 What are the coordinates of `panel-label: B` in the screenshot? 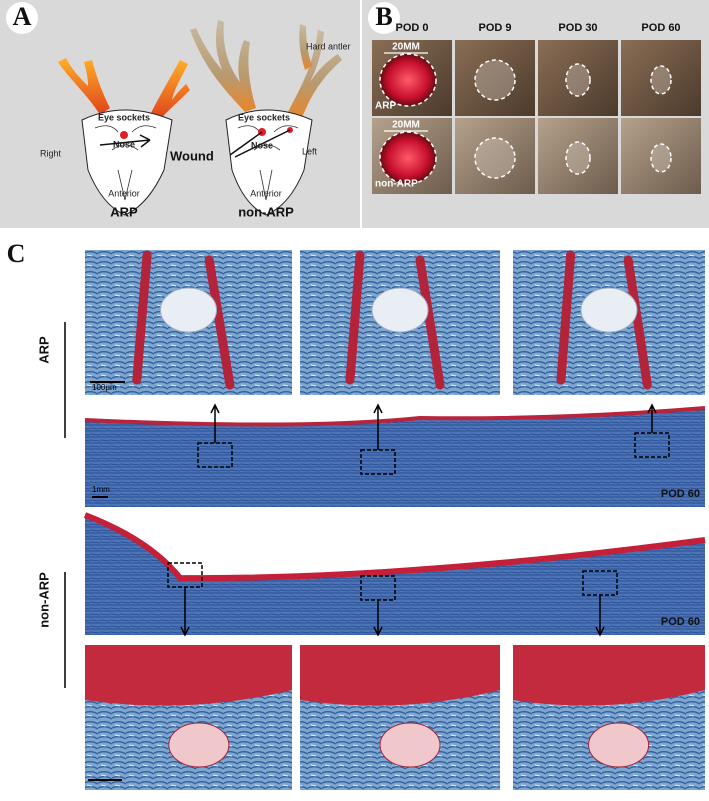 It's located at (383, 16).